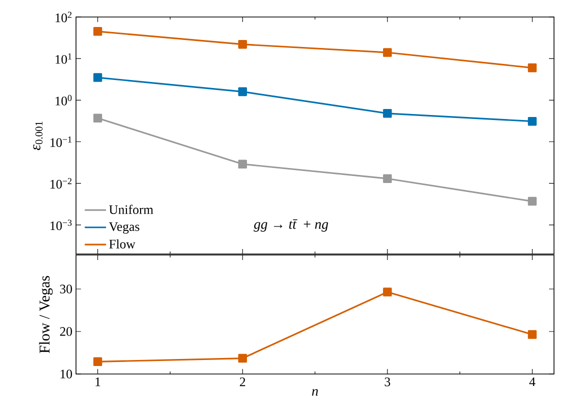 This screenshot has width=583, height=417. I want to click on y-tick-label: 10$^{−2}$, so click(61, 183).